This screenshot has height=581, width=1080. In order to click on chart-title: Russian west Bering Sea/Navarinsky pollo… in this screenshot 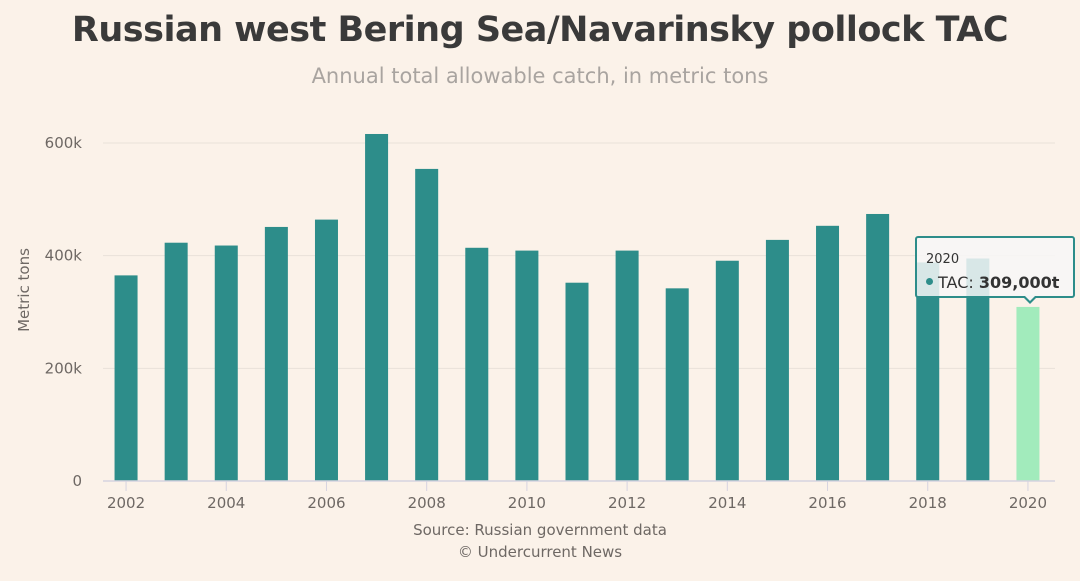, I will do `click(540, 30)`.